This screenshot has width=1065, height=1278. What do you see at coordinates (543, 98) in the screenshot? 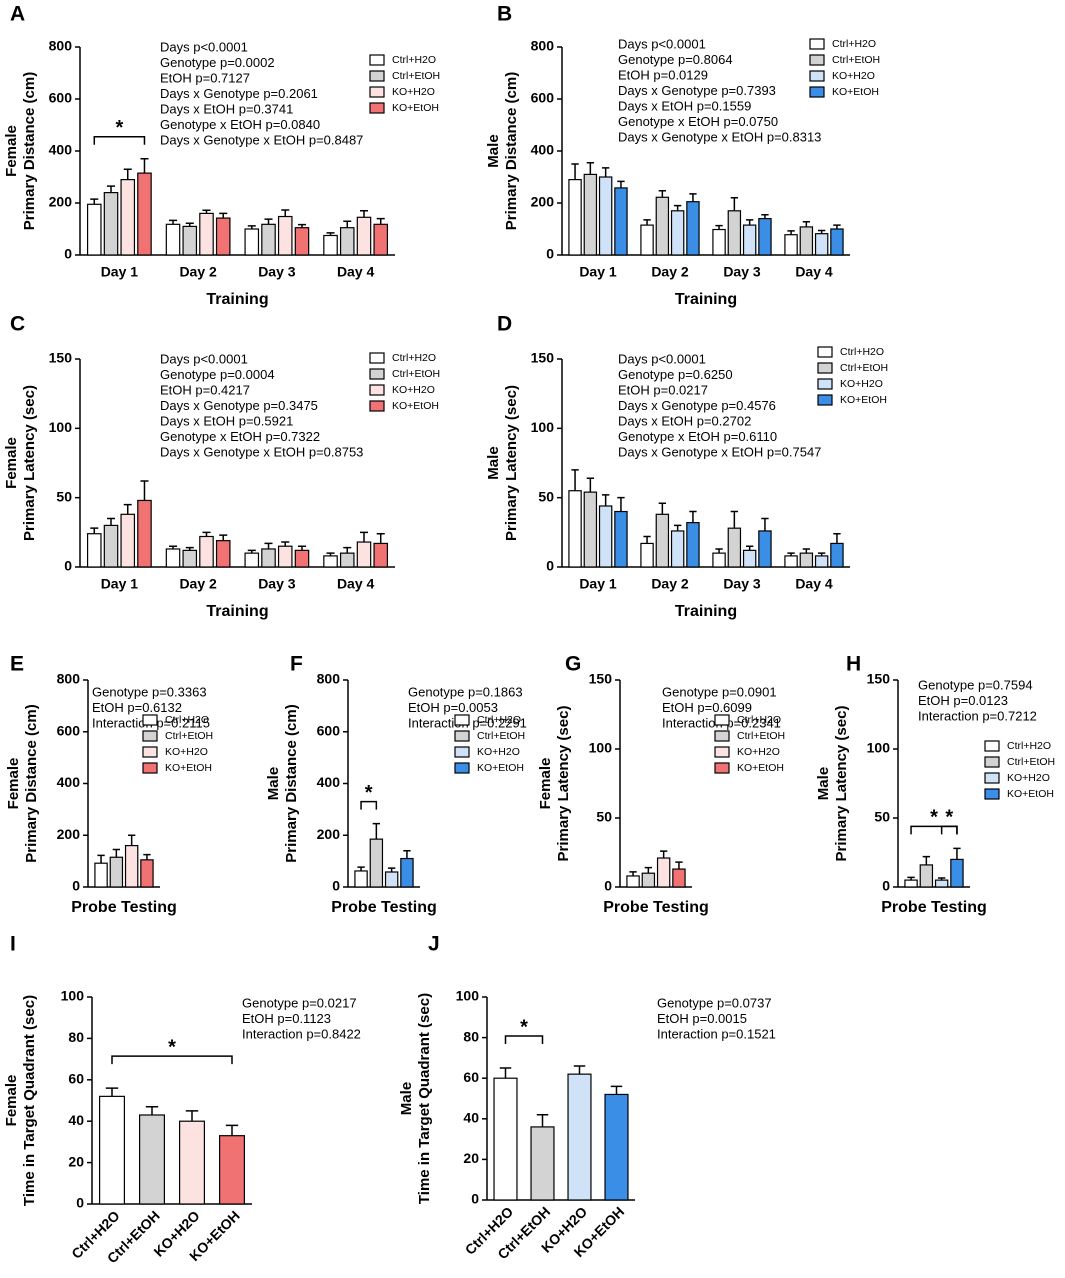
I see `y-tick-label: 600` at bounding box center [543, 98].